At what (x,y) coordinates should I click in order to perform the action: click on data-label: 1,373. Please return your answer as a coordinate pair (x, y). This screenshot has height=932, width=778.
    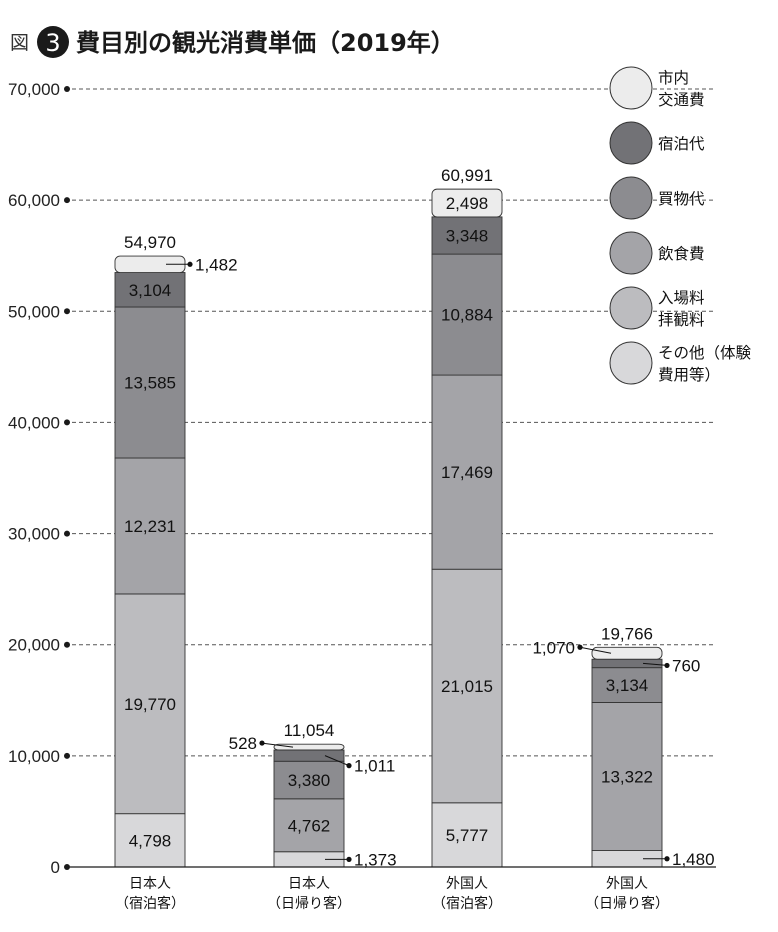
    Looking at the image, I should click on (375, 859).